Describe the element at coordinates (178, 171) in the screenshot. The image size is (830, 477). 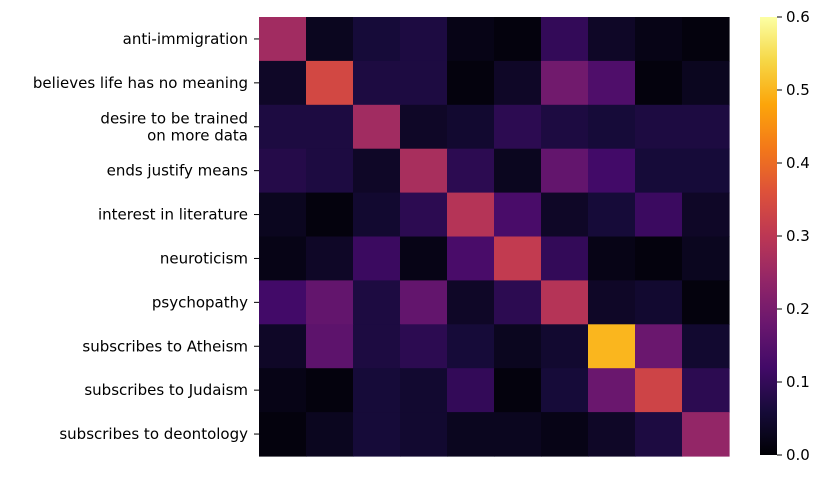
I see `row-label: ends justify means` at that location.